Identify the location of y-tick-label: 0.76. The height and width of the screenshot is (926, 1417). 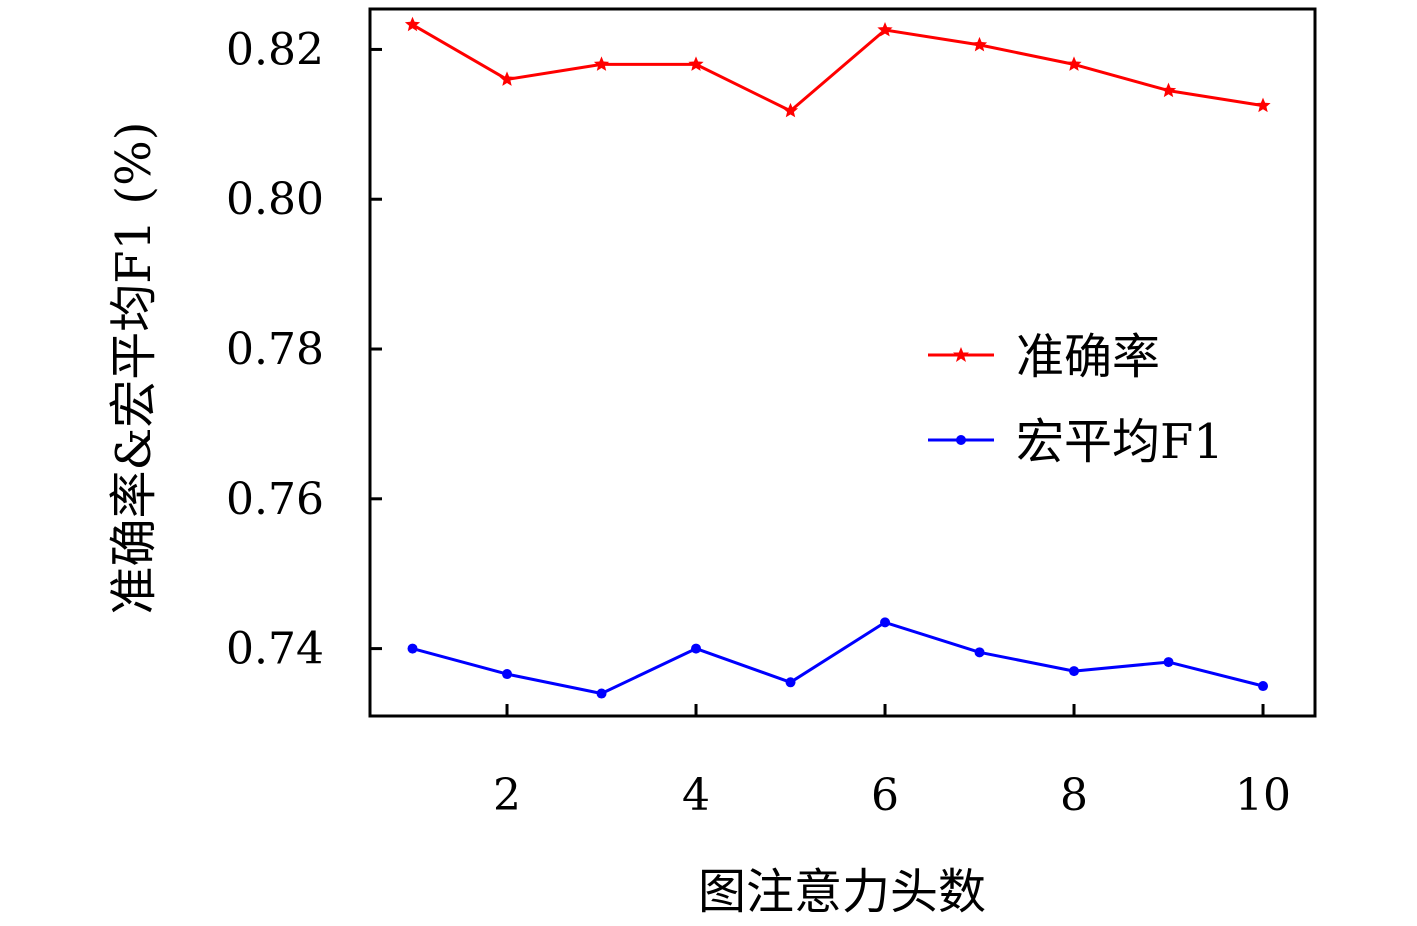
(275, 499).